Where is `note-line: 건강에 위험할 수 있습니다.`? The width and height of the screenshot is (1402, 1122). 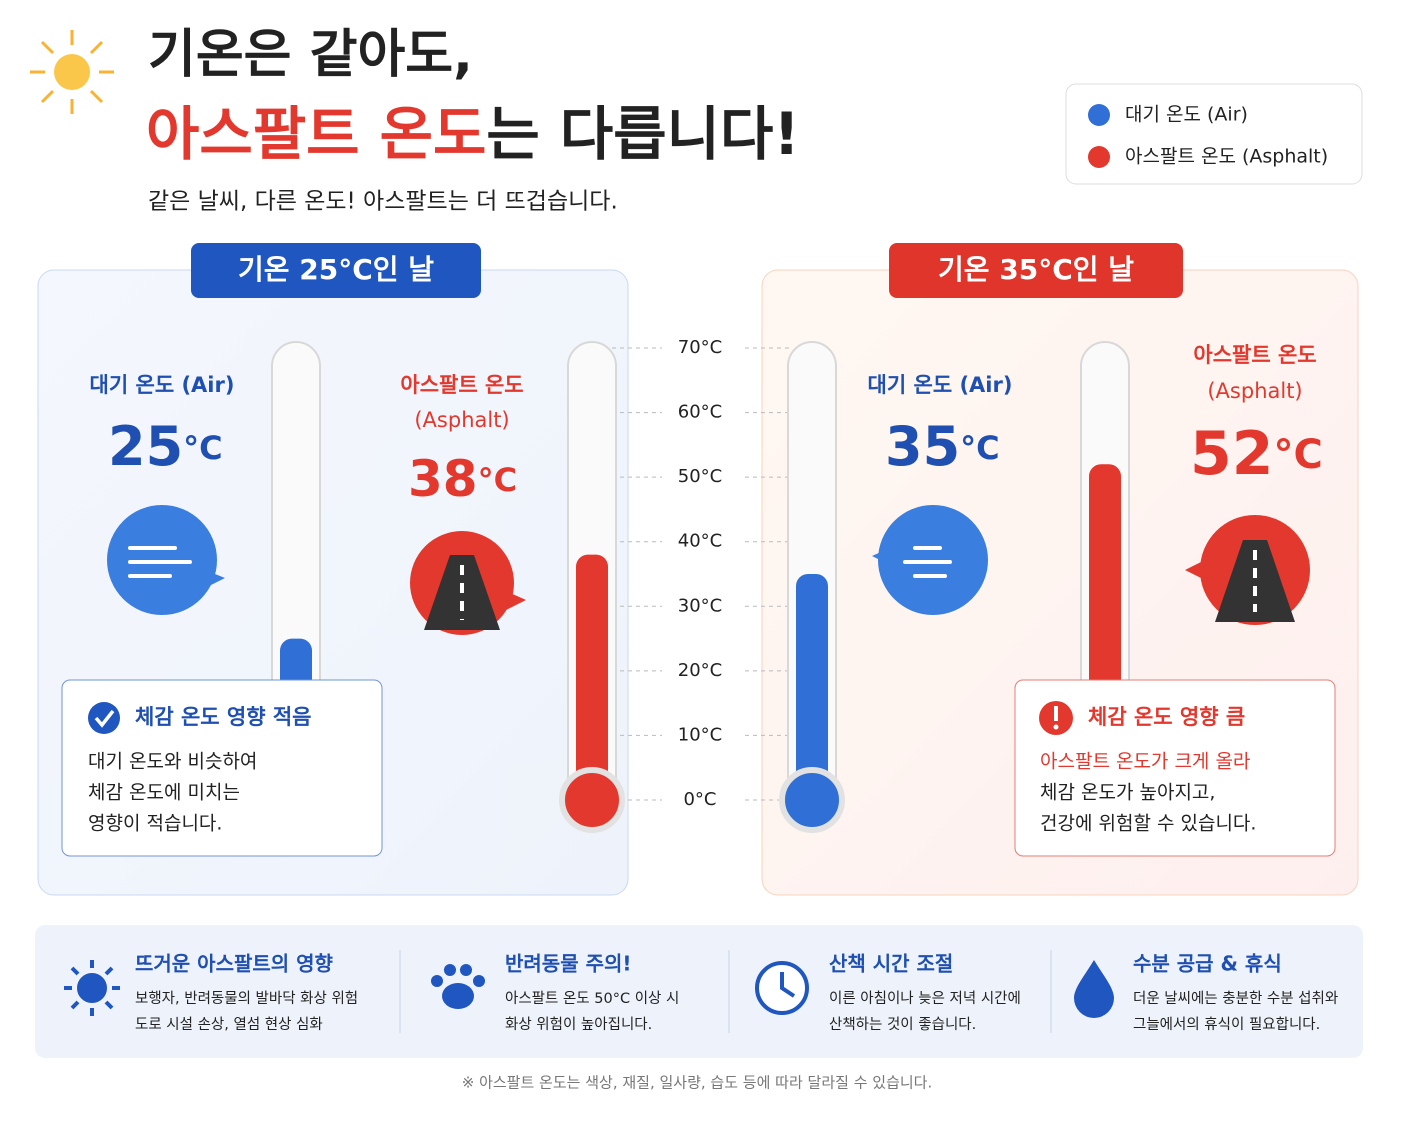 note-line: 건강에 위험할 수 있습니다. is located at coordinates (1148, 824).